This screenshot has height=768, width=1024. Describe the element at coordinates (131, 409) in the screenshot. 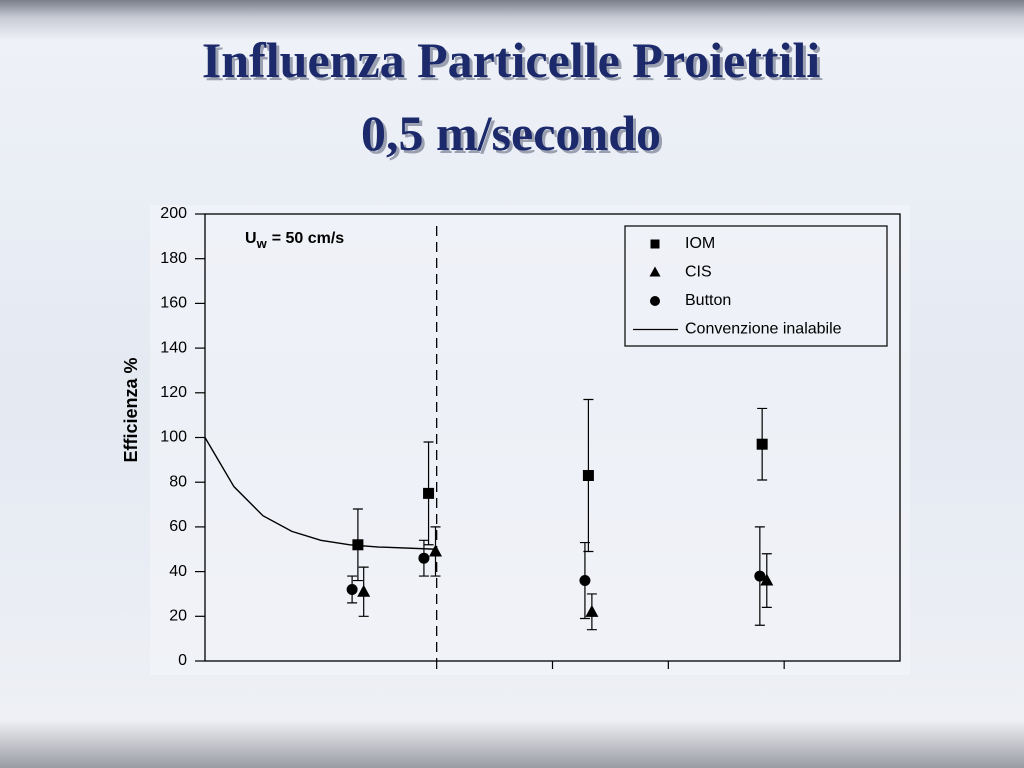

I see `y-axis-label: Efficienza %` at that location.